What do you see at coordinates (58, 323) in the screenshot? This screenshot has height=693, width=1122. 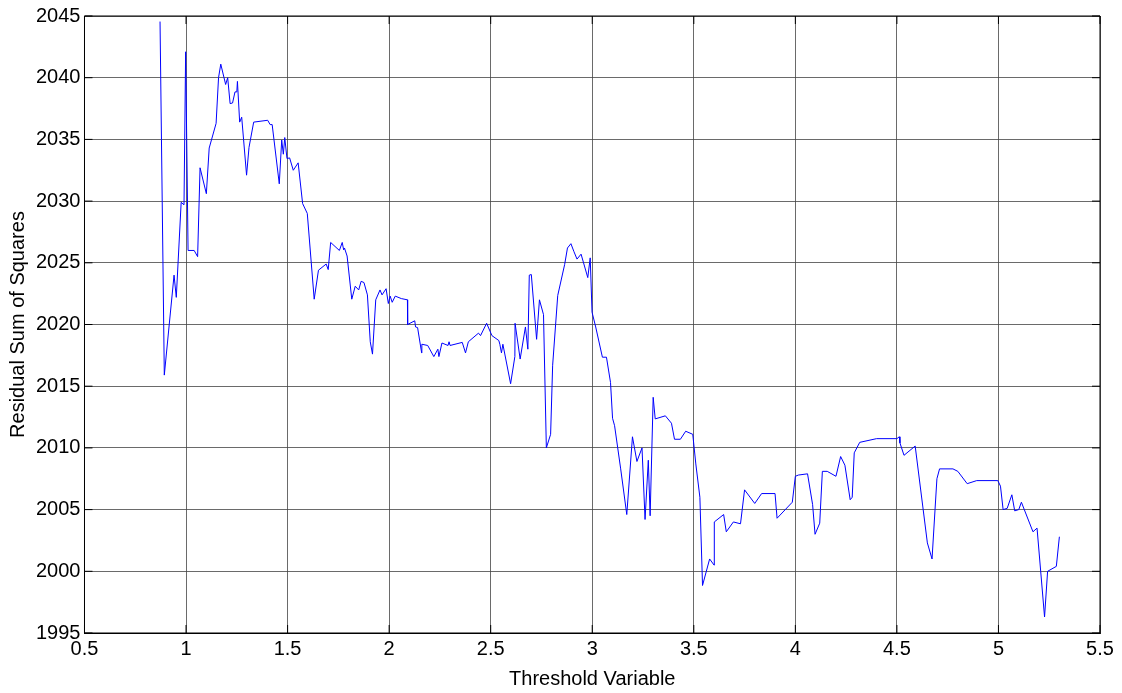 I see `y-tick-label: 2020` at bounding box center [58, 323].